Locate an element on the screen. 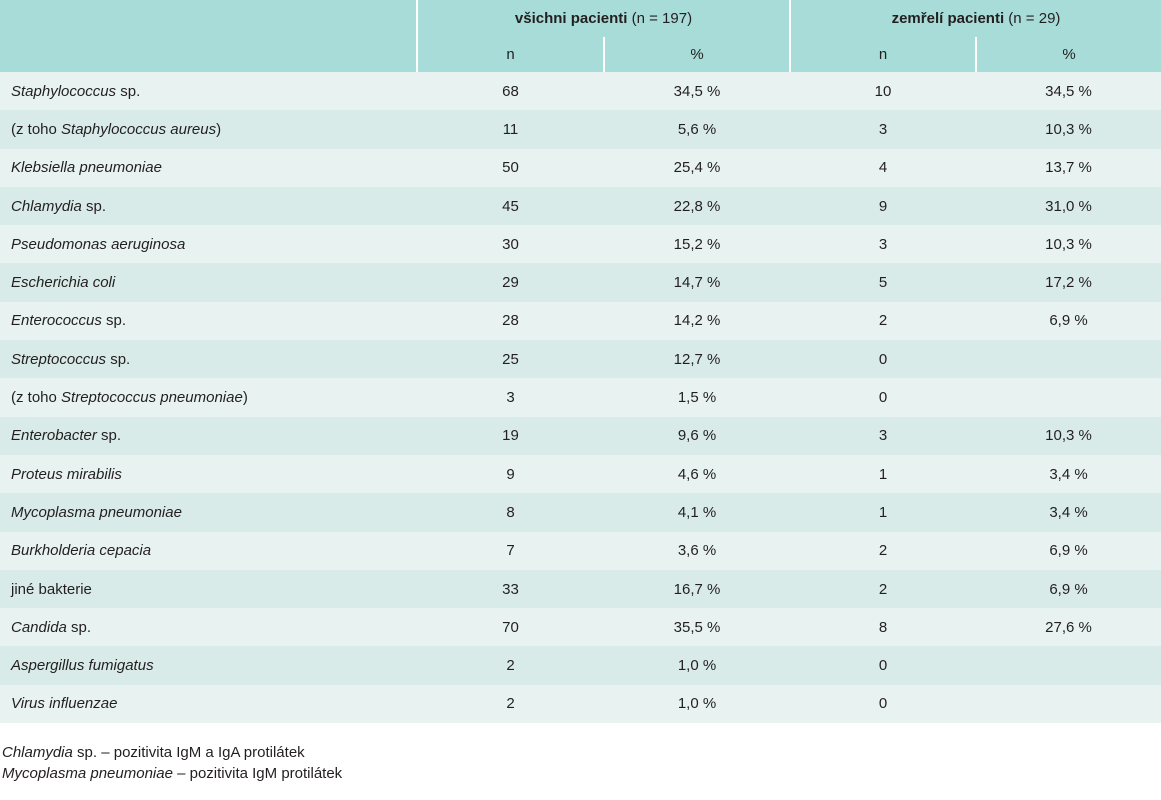 This screenshot has width=1161, height=800. organism-name: Mycoplasma pneumoniae is located at coordinates (96, 512).